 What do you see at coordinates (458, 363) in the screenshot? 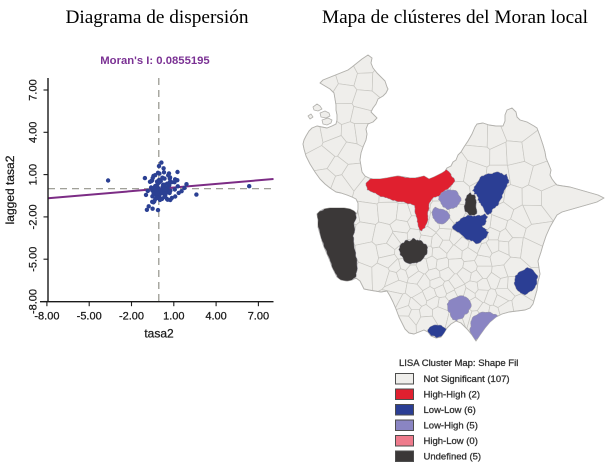
I see `svg-text: LISA Cluster Map: Shape Fil` at bounding box center [458, 363].